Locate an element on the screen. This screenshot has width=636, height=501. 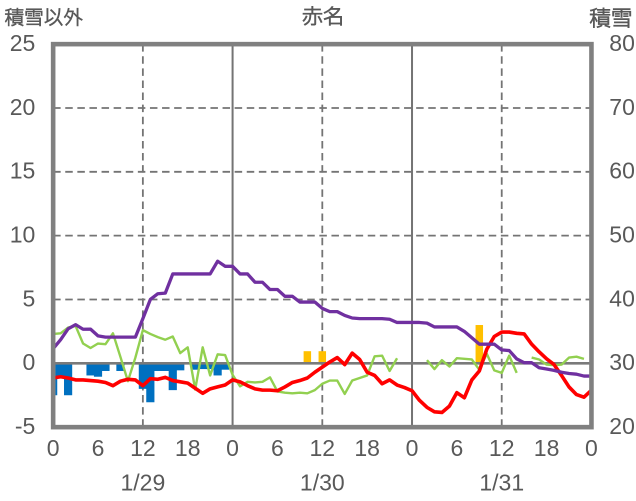
svg-text: 15 is located at coordinates (23, 171).